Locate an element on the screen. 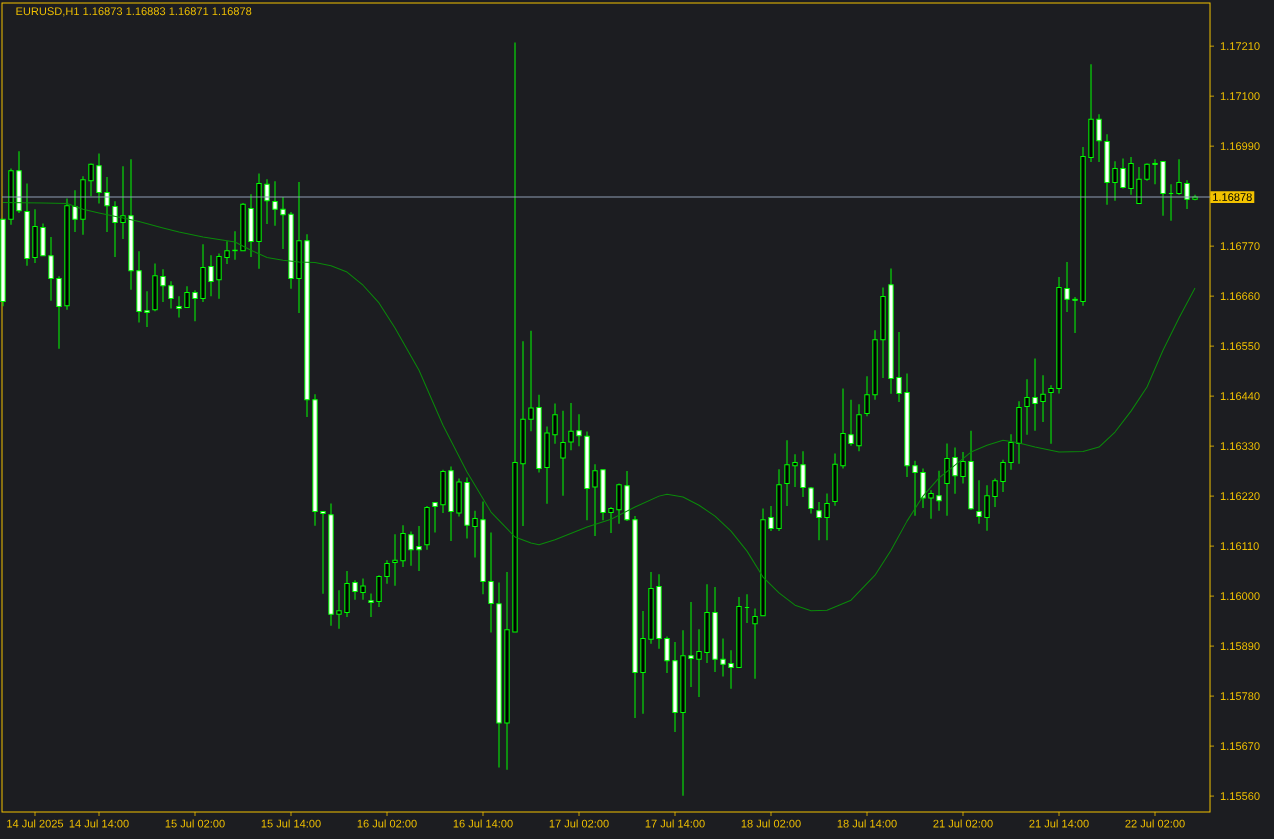 This screenshot has width=1274, height=839. y-tick-label: 1.16000 is located at coordinates (1240, 596).